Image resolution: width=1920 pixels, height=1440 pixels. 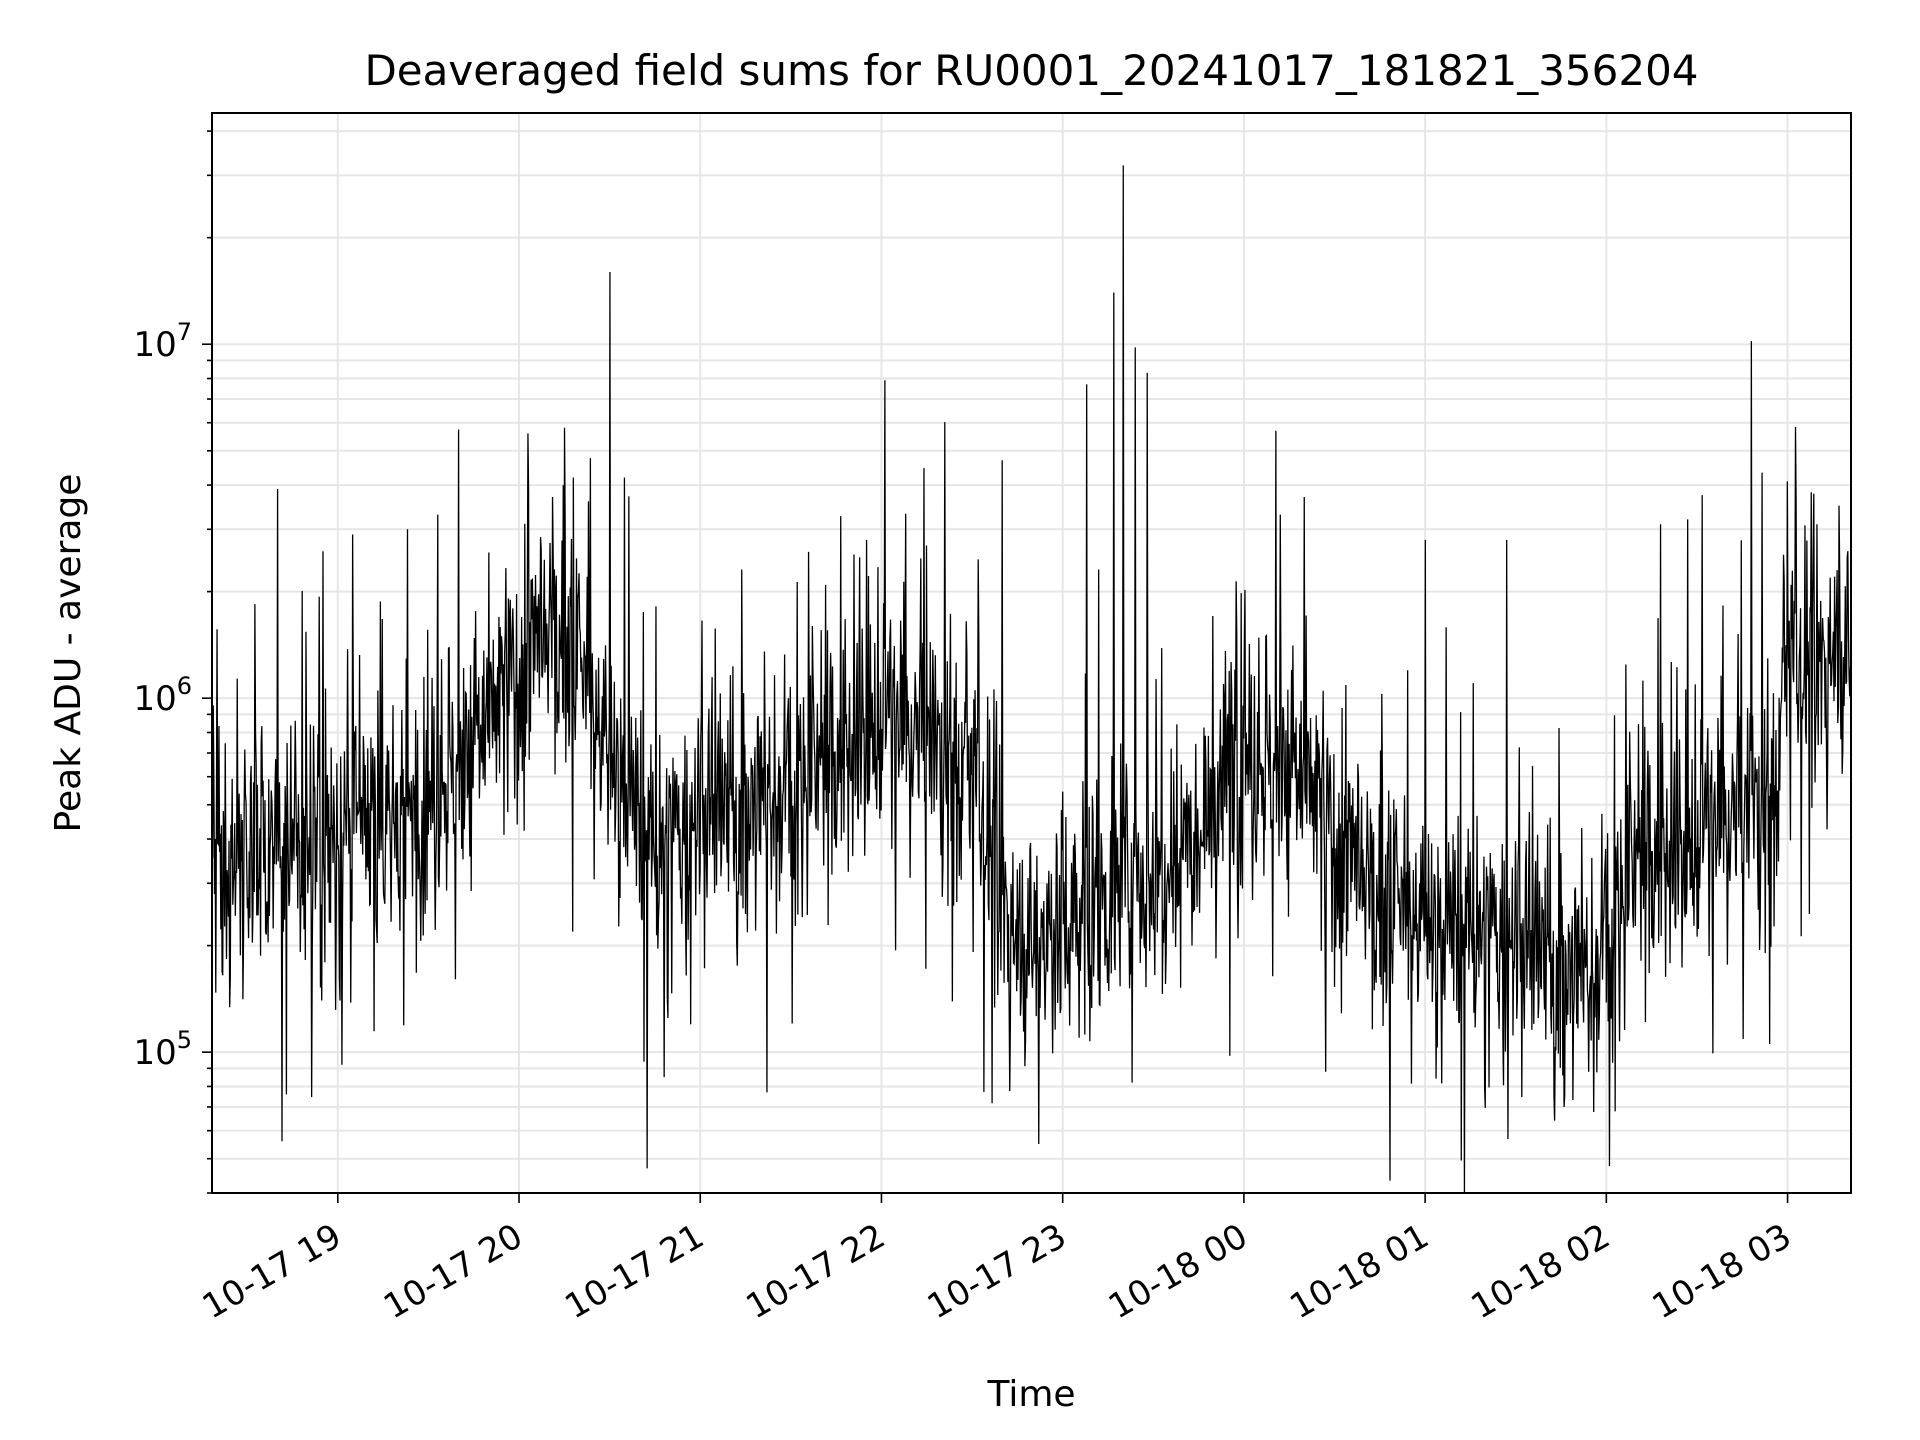 I want to click on y-tick-label: 10⁶, so click(x=162, y=695).